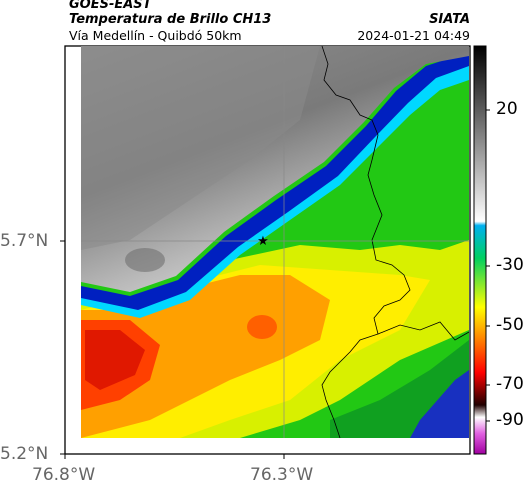 The width and height of the screenshot is (526, 491). Describe the element at coordinates (439, 404) in the screenshot. I see `cold-cloud-region` at that location.